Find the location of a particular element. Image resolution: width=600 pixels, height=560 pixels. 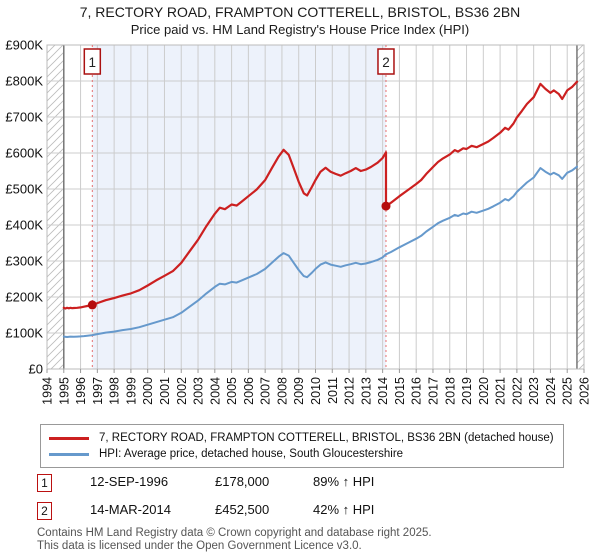

svg-text: 2006 is located at coordinates (249, 391).